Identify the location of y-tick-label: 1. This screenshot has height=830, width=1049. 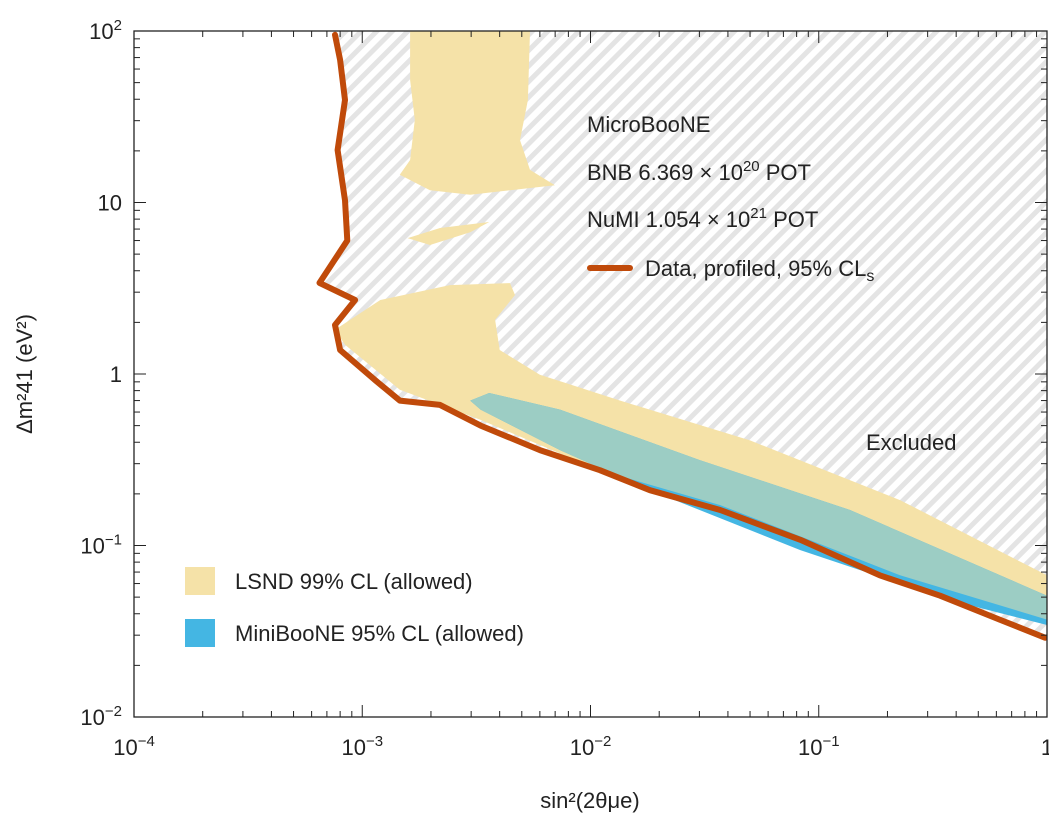
(116, 374).